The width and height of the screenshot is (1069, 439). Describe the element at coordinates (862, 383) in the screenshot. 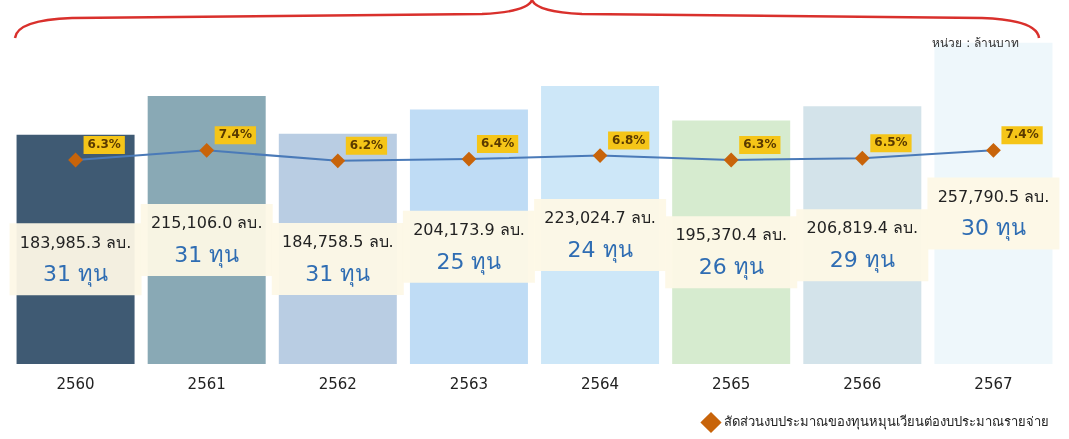

I see `x-tick-label: 2566` at that location.